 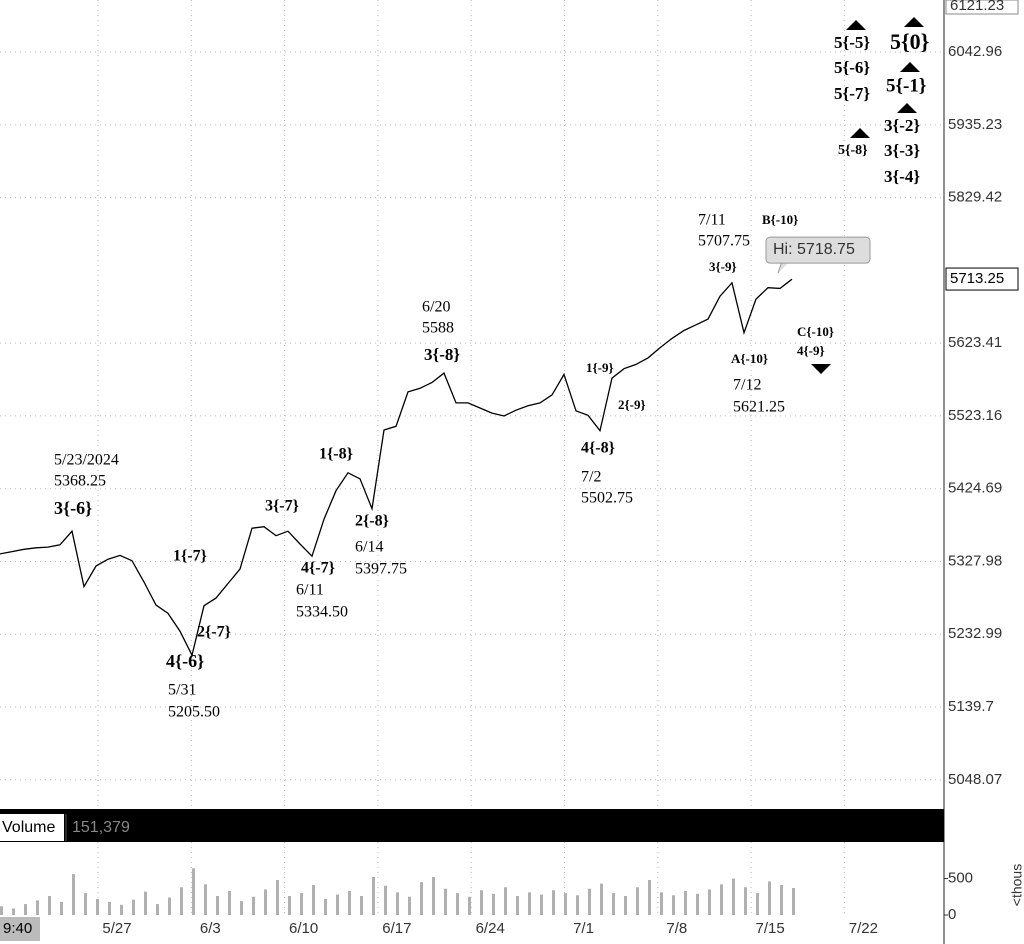 I want to click on high-box, so click(x=818, y=250).